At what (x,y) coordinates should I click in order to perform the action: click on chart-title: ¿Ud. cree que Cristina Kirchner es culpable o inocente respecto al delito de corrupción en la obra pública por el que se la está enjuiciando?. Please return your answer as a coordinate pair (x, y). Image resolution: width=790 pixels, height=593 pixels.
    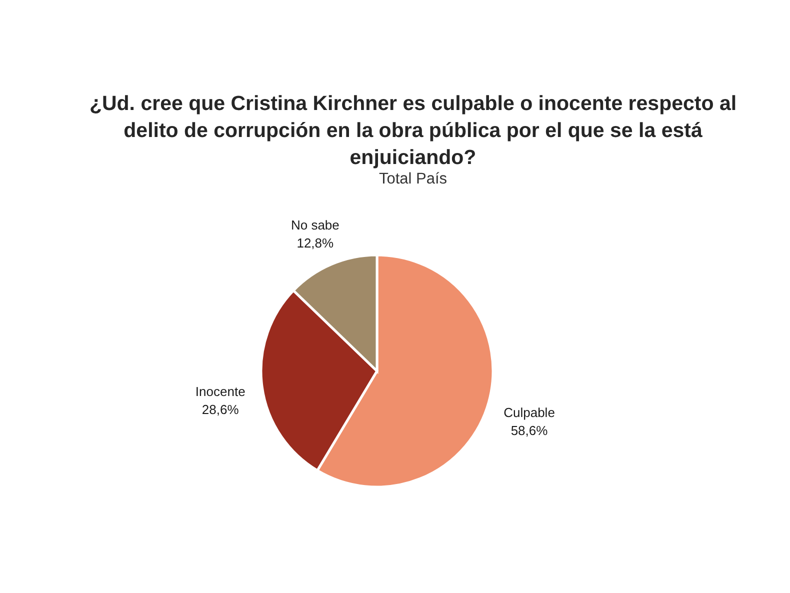
    Looking at the image, I should click on (413, 130).